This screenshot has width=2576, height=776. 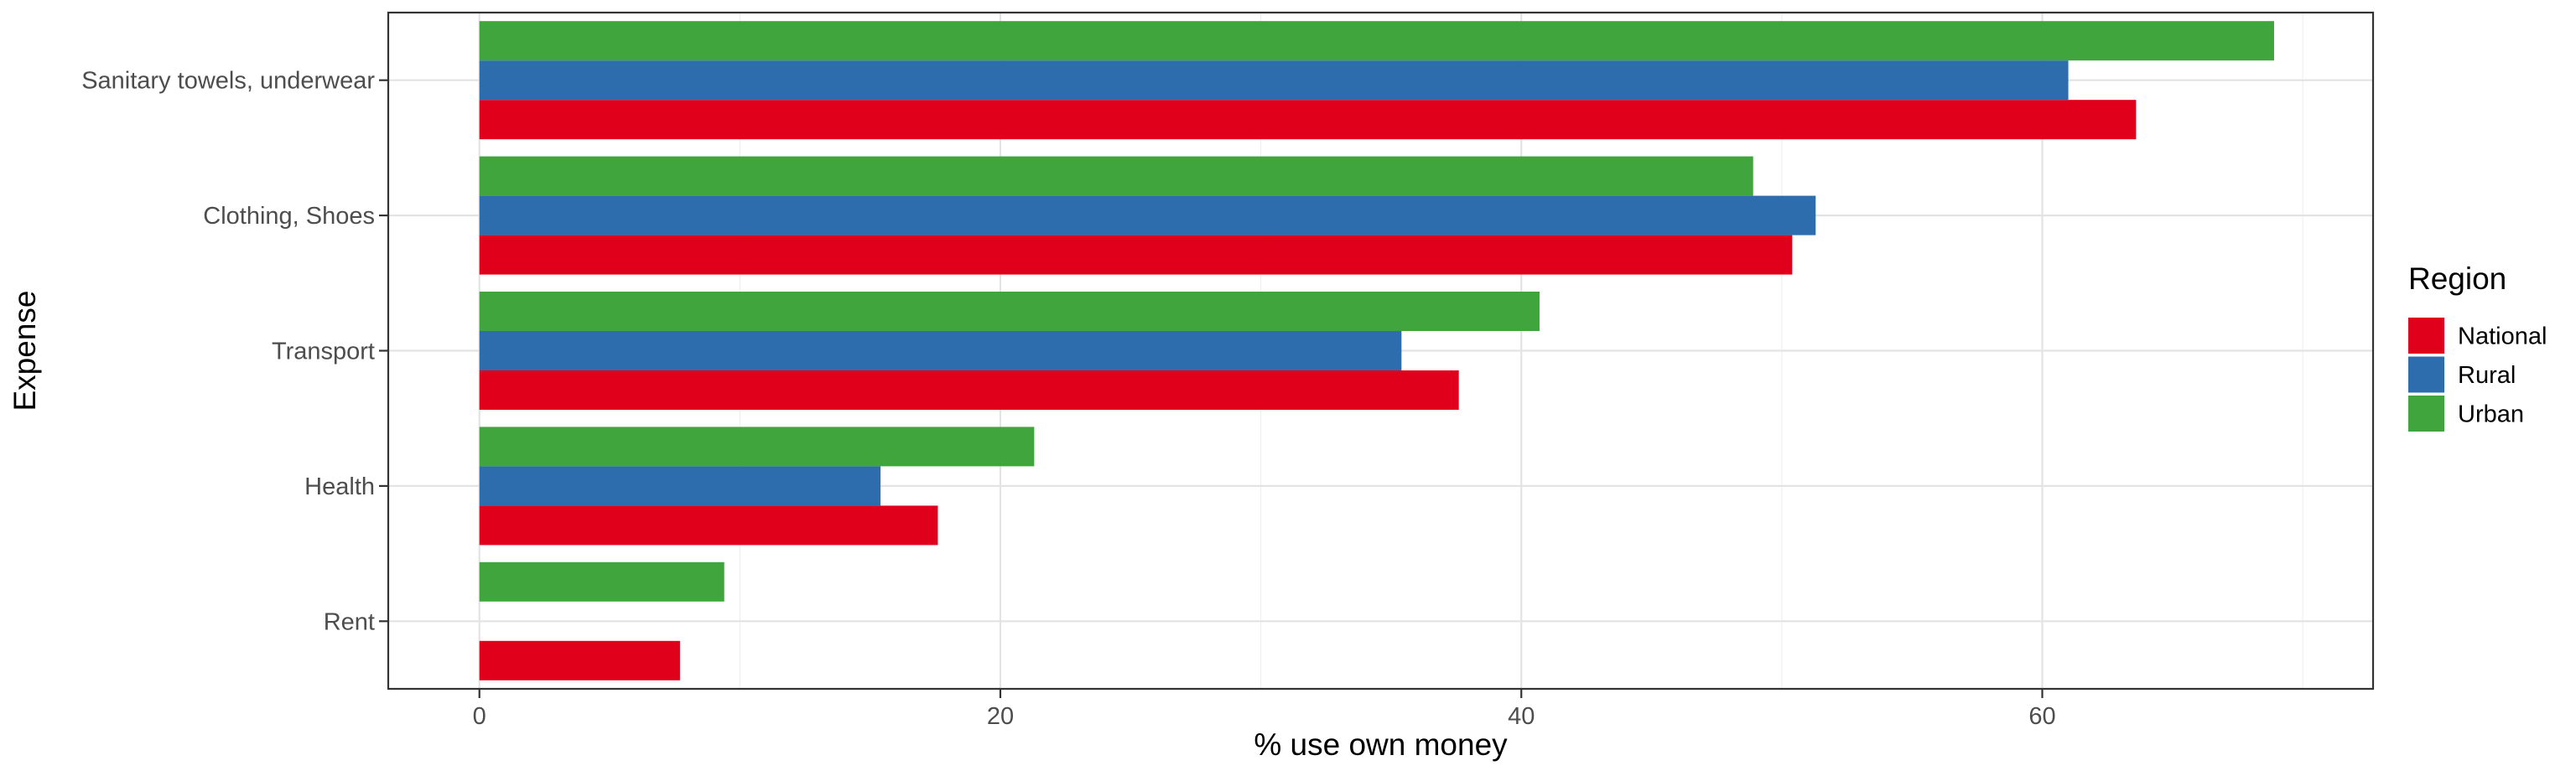 What do you see at coordinates (1521, 716) in the screenshot?
I see `x-tick-label: 40` at bounding box center [1521, 716].